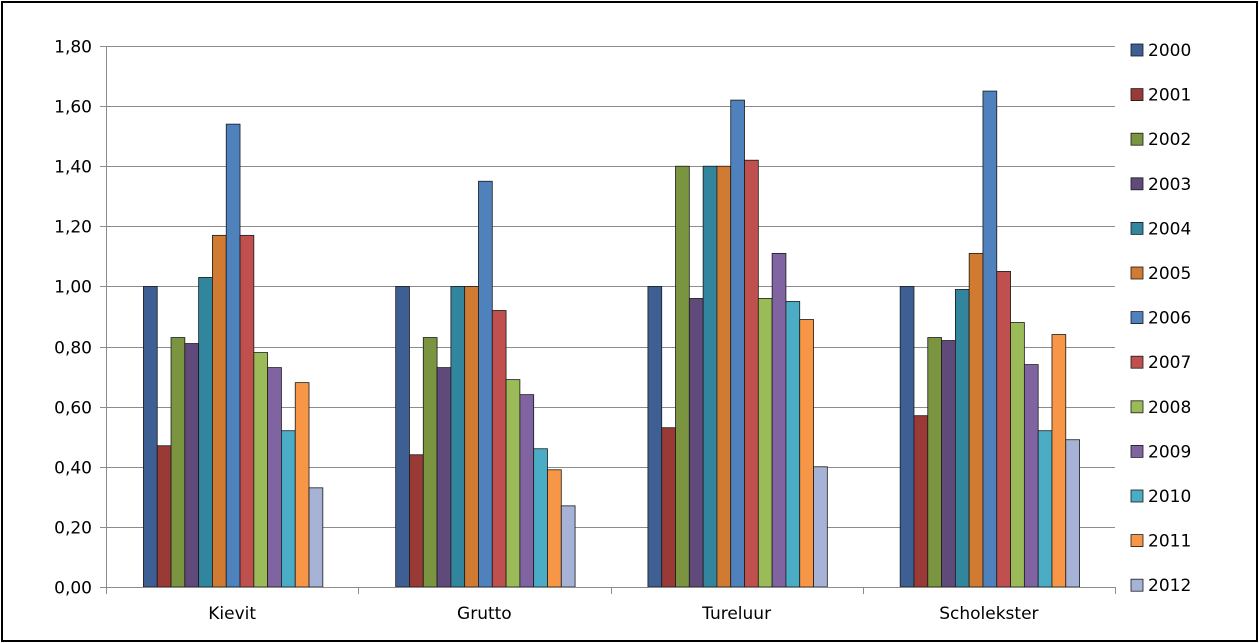 The width and height of the screenshot is (1259, 643). I want to click on y-tick-label: 1,00, so click(73, 288).